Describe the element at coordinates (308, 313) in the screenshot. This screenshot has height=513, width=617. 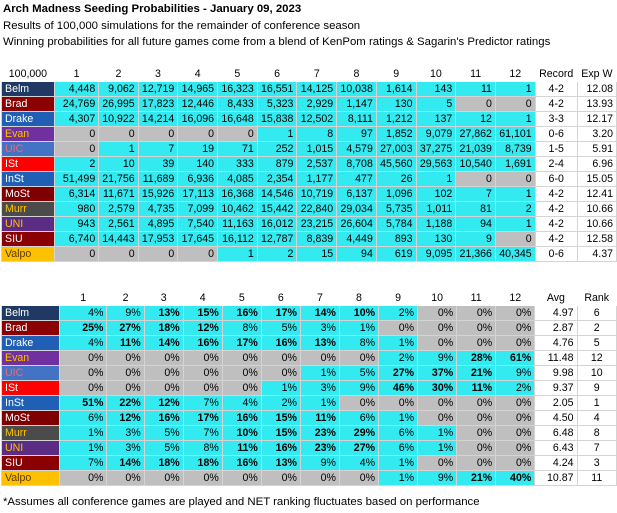
I see `table-row: Belm 4% 9% 13% 15% 16% 17% 14% 10% 2% 0% 0% 0% 4.97 6` at that location.